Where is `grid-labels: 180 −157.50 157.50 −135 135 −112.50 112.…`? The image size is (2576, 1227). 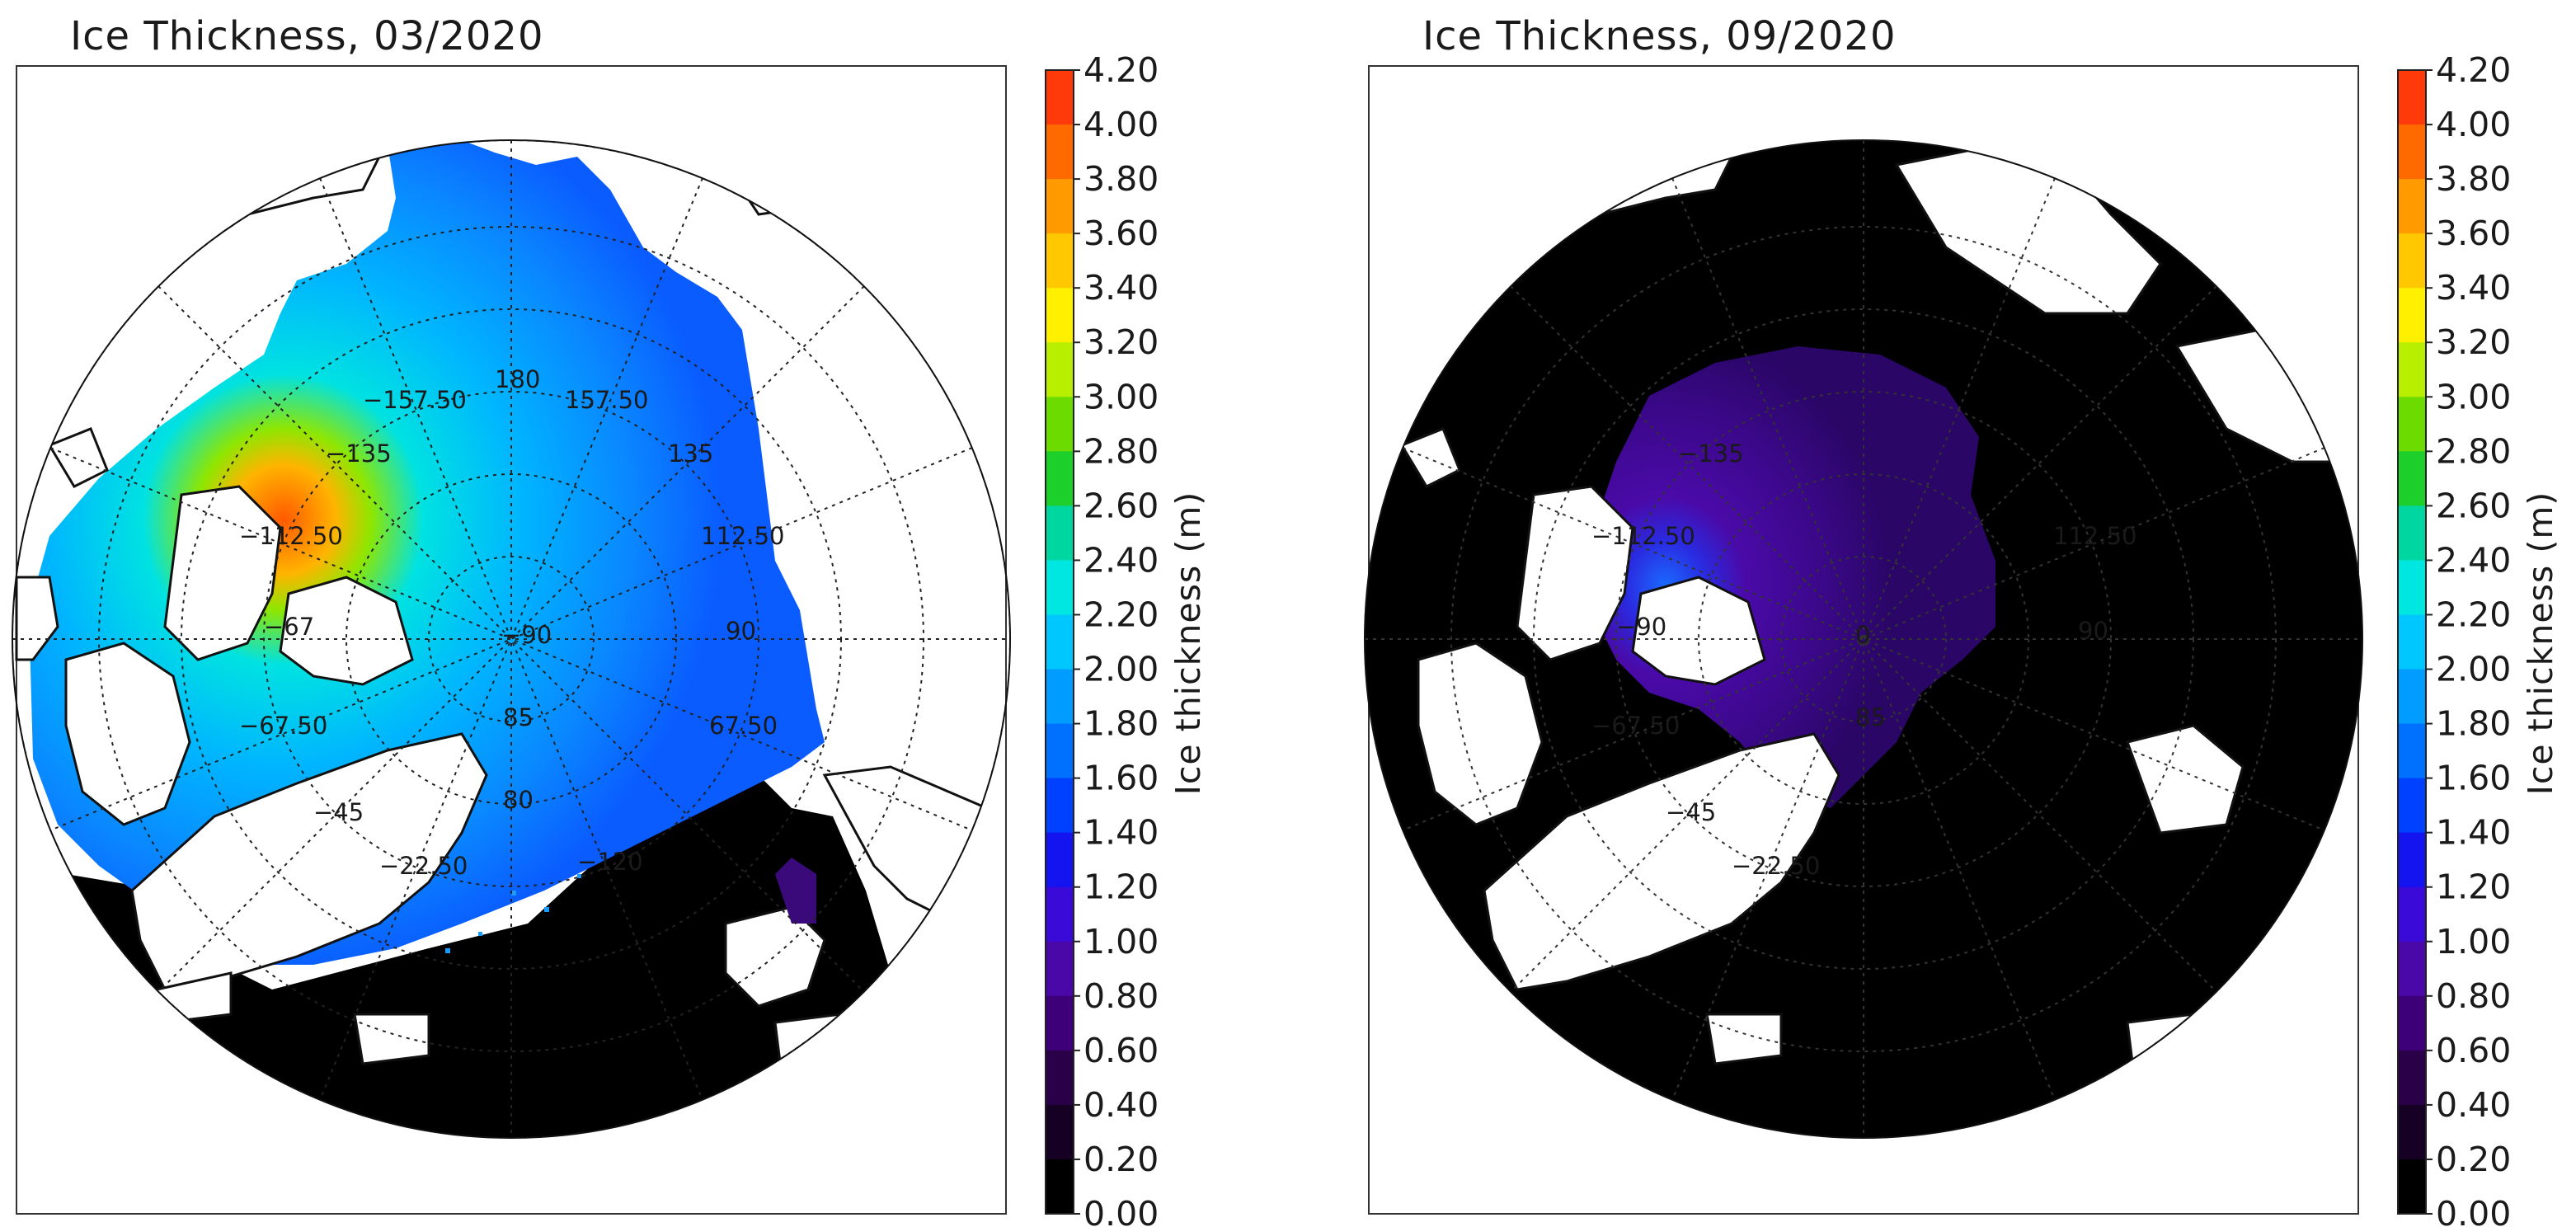
grid-labels: 180 −157.50 157.50 −135 135 −112.50 112.… is located at coordinates (511, 622).